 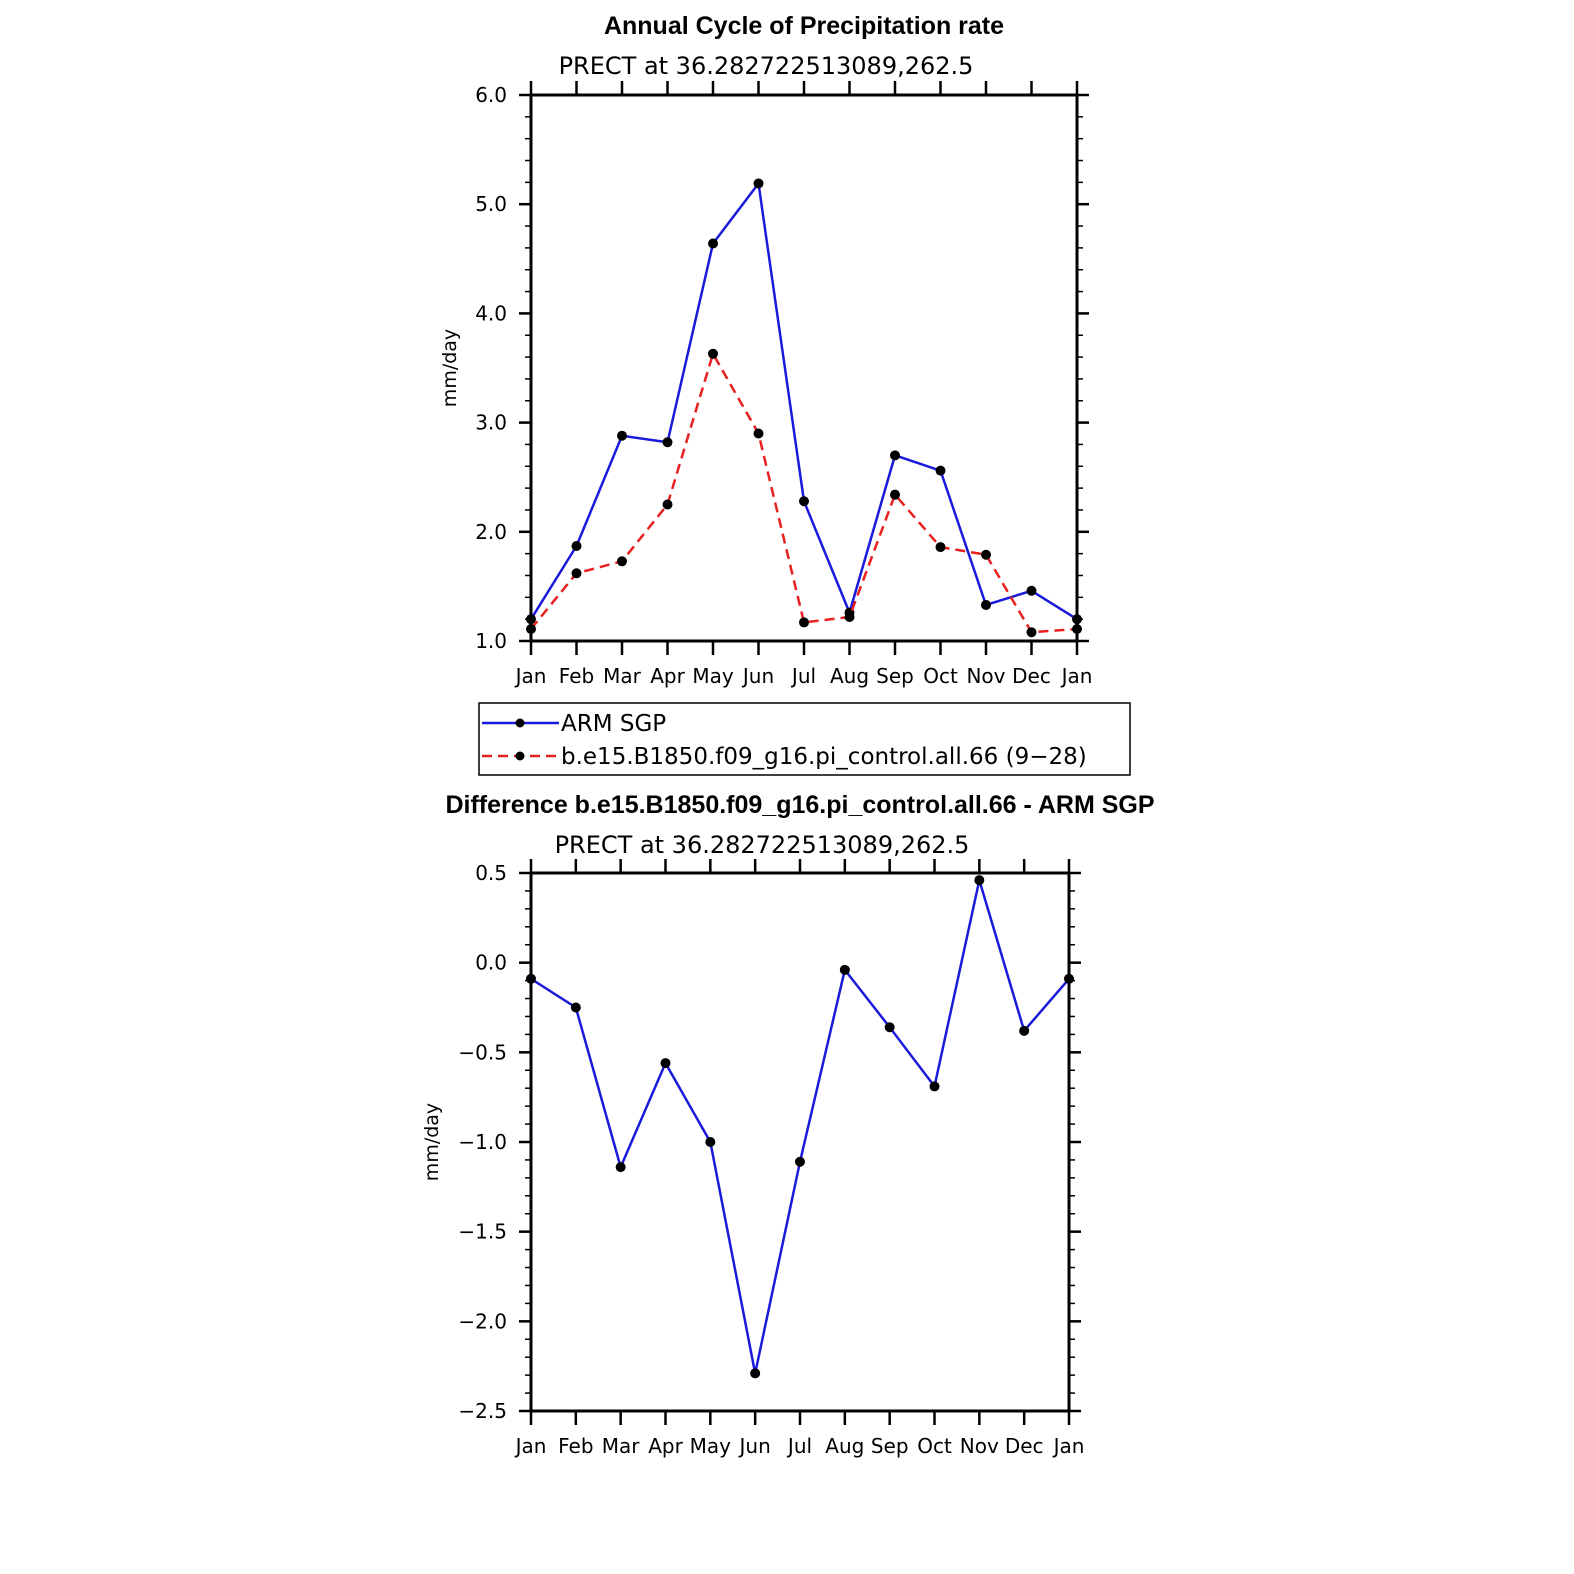 What do you see at coordinates (491, 423) in the screenshot?
I see `y-tick-label: 3.0` at bounding box center [491, 423].